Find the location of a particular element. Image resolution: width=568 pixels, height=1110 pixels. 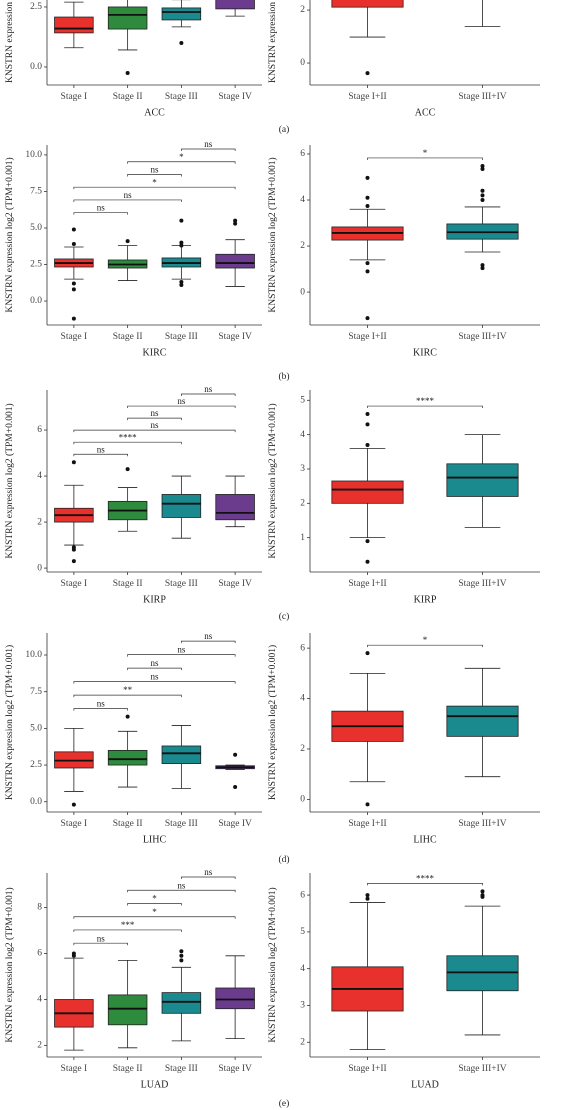

x-tick-label: Stage II is located at coordinates (128, 584).